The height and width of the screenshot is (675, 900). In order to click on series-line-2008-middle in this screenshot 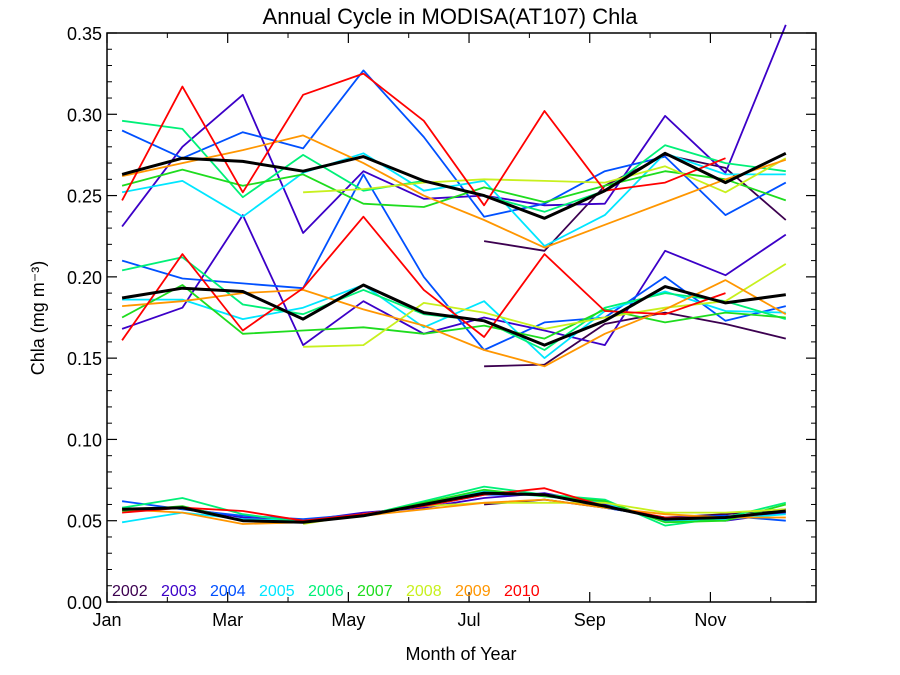, I will do `click(545, 305)`.